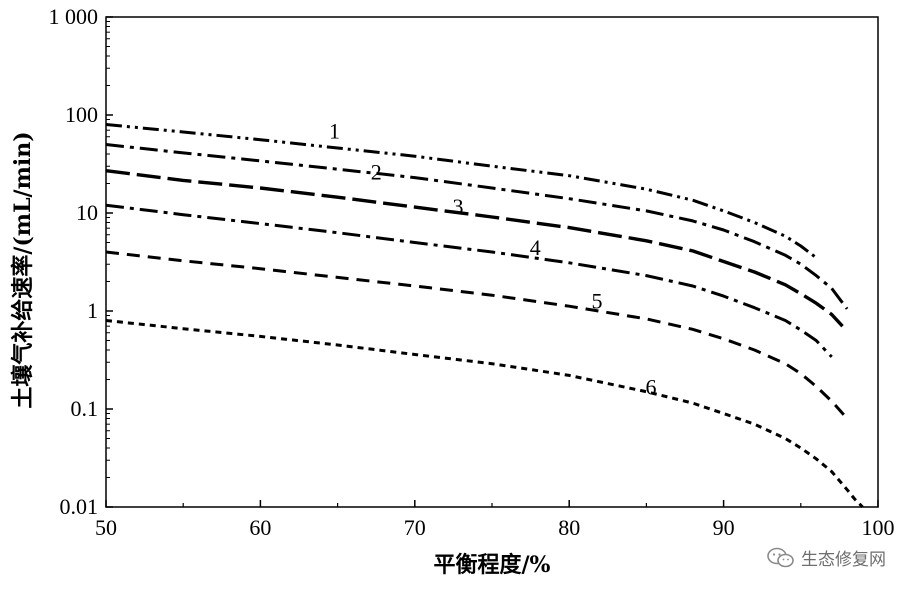  Describe the element at coordinates (415, 527) in the screenshot. I see `x-tick-label: 70` at that location.